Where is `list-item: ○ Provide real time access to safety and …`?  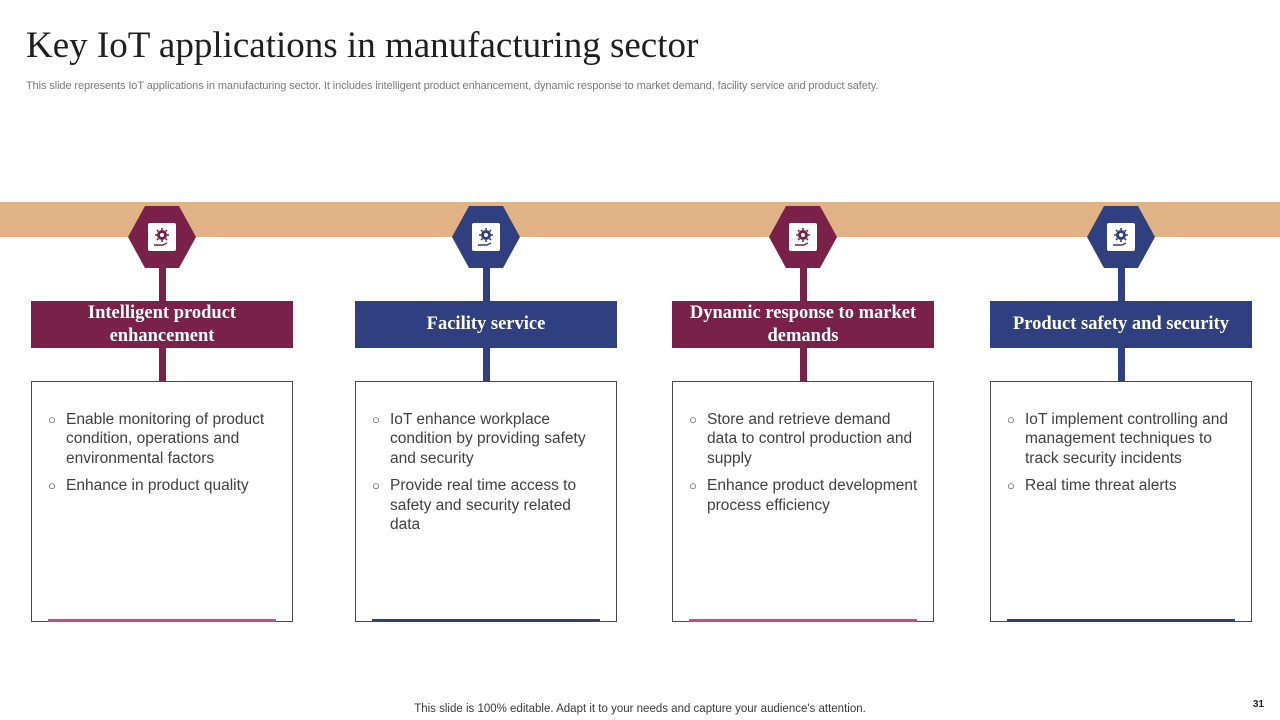
list-item: ○ Provide real time access to safety and … is located at coordinates (487, 505).